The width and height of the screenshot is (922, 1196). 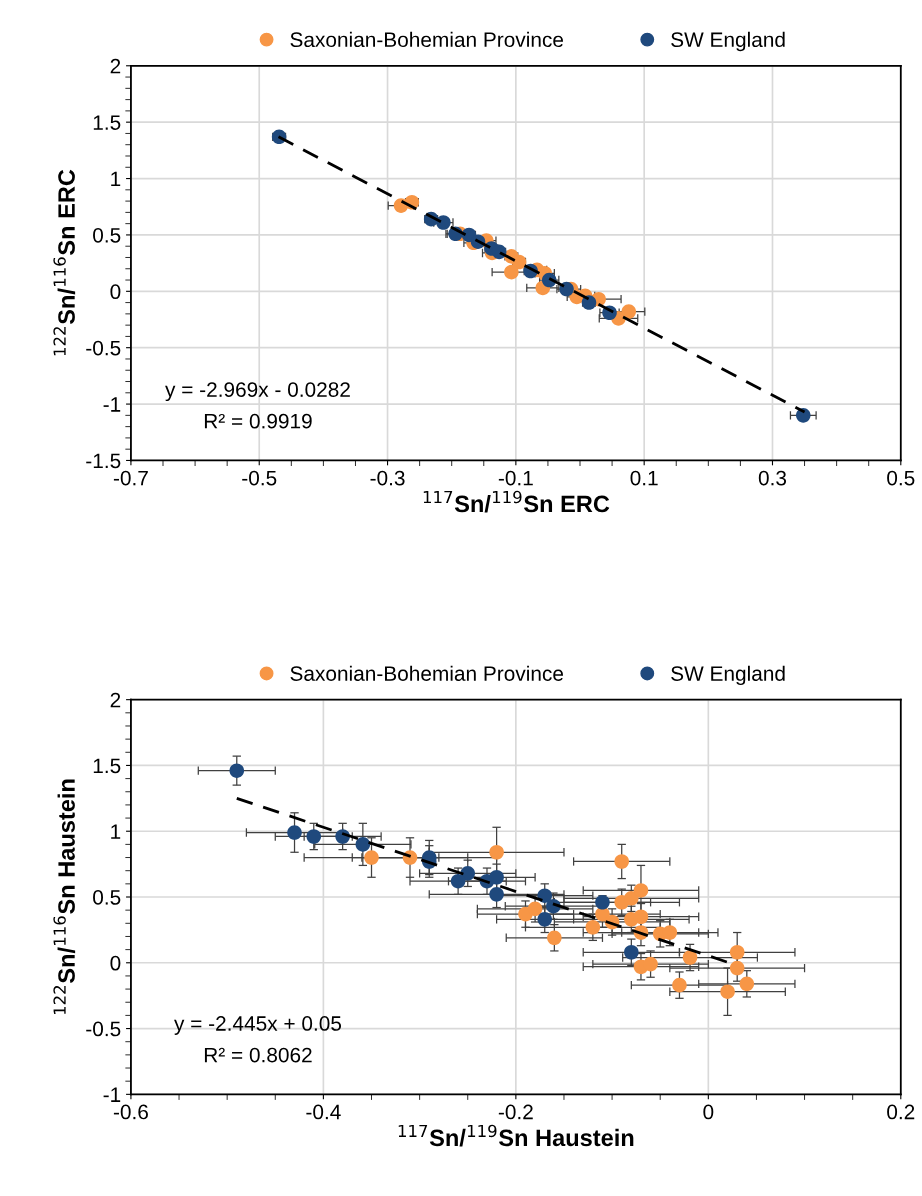 I want to click on annotation: y = -2.445x + 0.05, so click(x=258, y=1025).